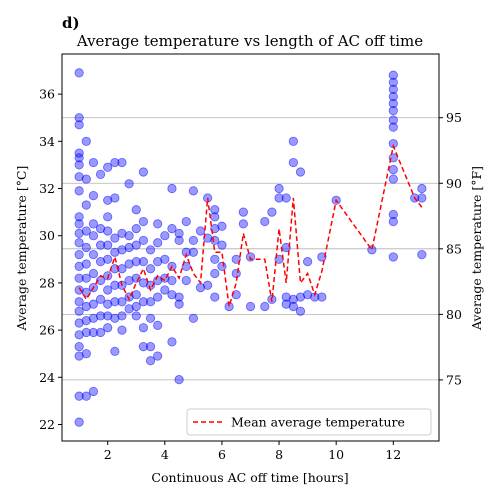  I want to click on x-axis-label: Continuous AC off time [hours], so click(249, 477).